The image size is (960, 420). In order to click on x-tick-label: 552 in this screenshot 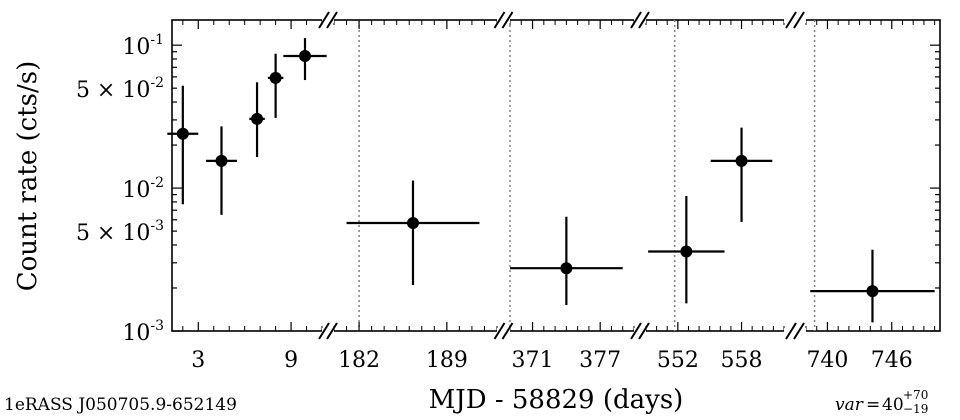, I will do `click(678, 360)`.